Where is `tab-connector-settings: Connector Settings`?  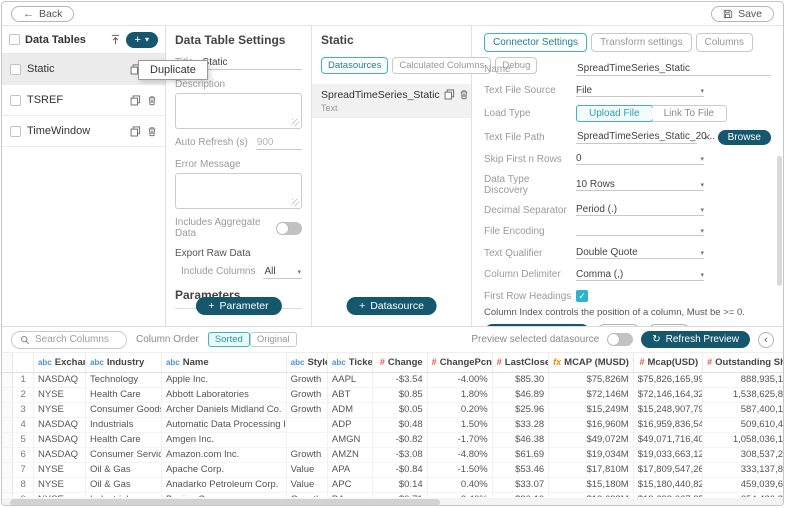
tab-connector-settings: Connector Settings is located at coordinates (536, 42).